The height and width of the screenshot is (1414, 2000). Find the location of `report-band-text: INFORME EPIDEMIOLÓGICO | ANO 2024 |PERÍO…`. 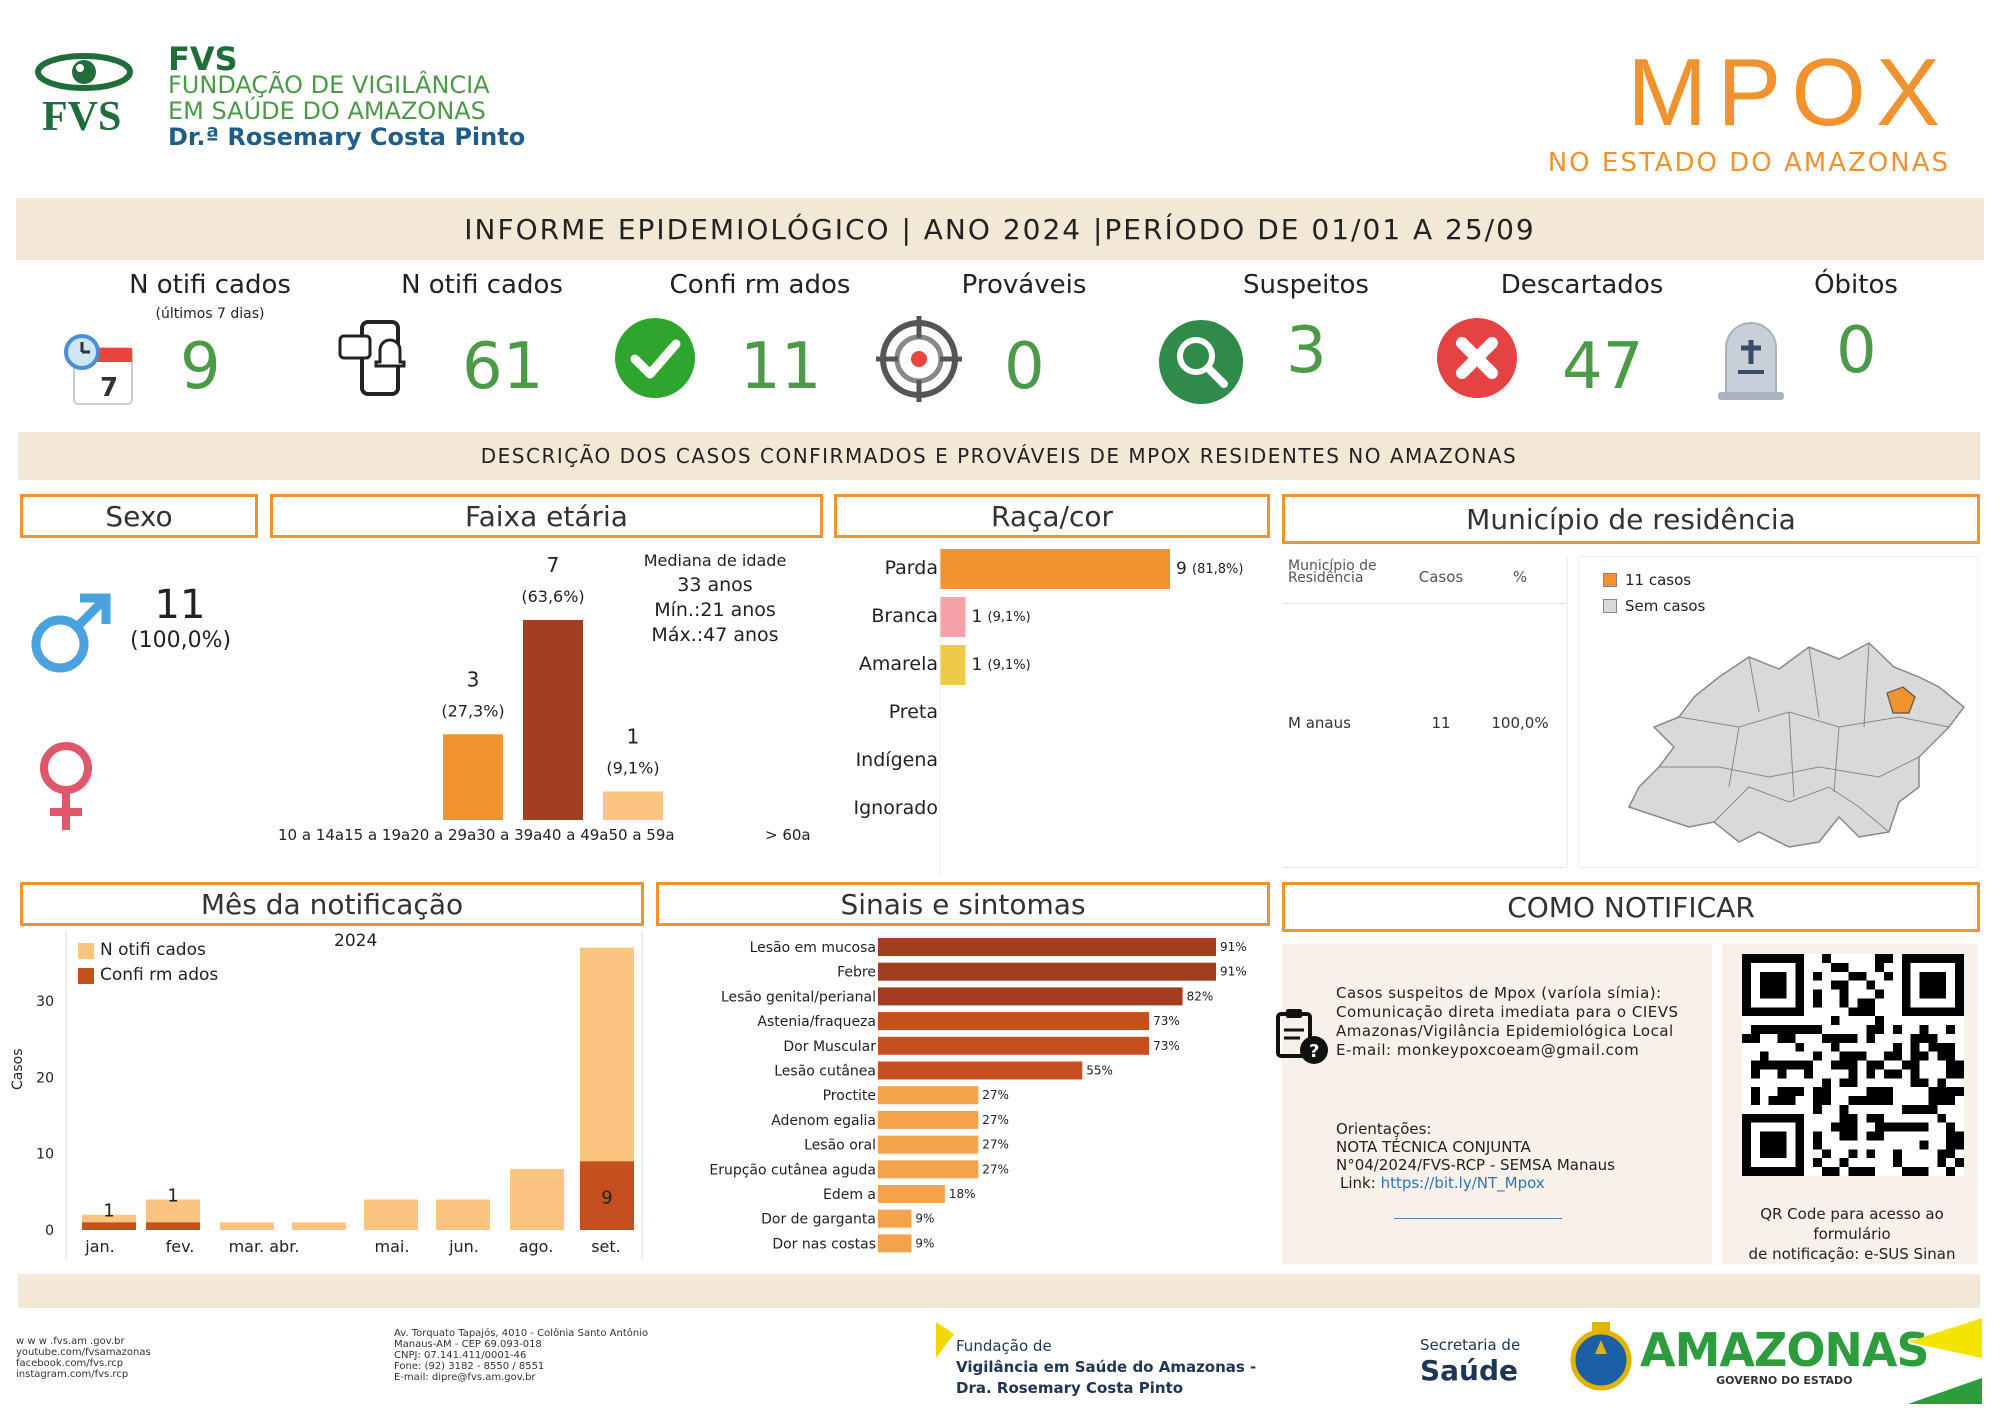

report-band-text: INFORME EPIDEMIOLÓGICO | ANO 2024 |PERÍO… is located at coordinates (1000, 229).